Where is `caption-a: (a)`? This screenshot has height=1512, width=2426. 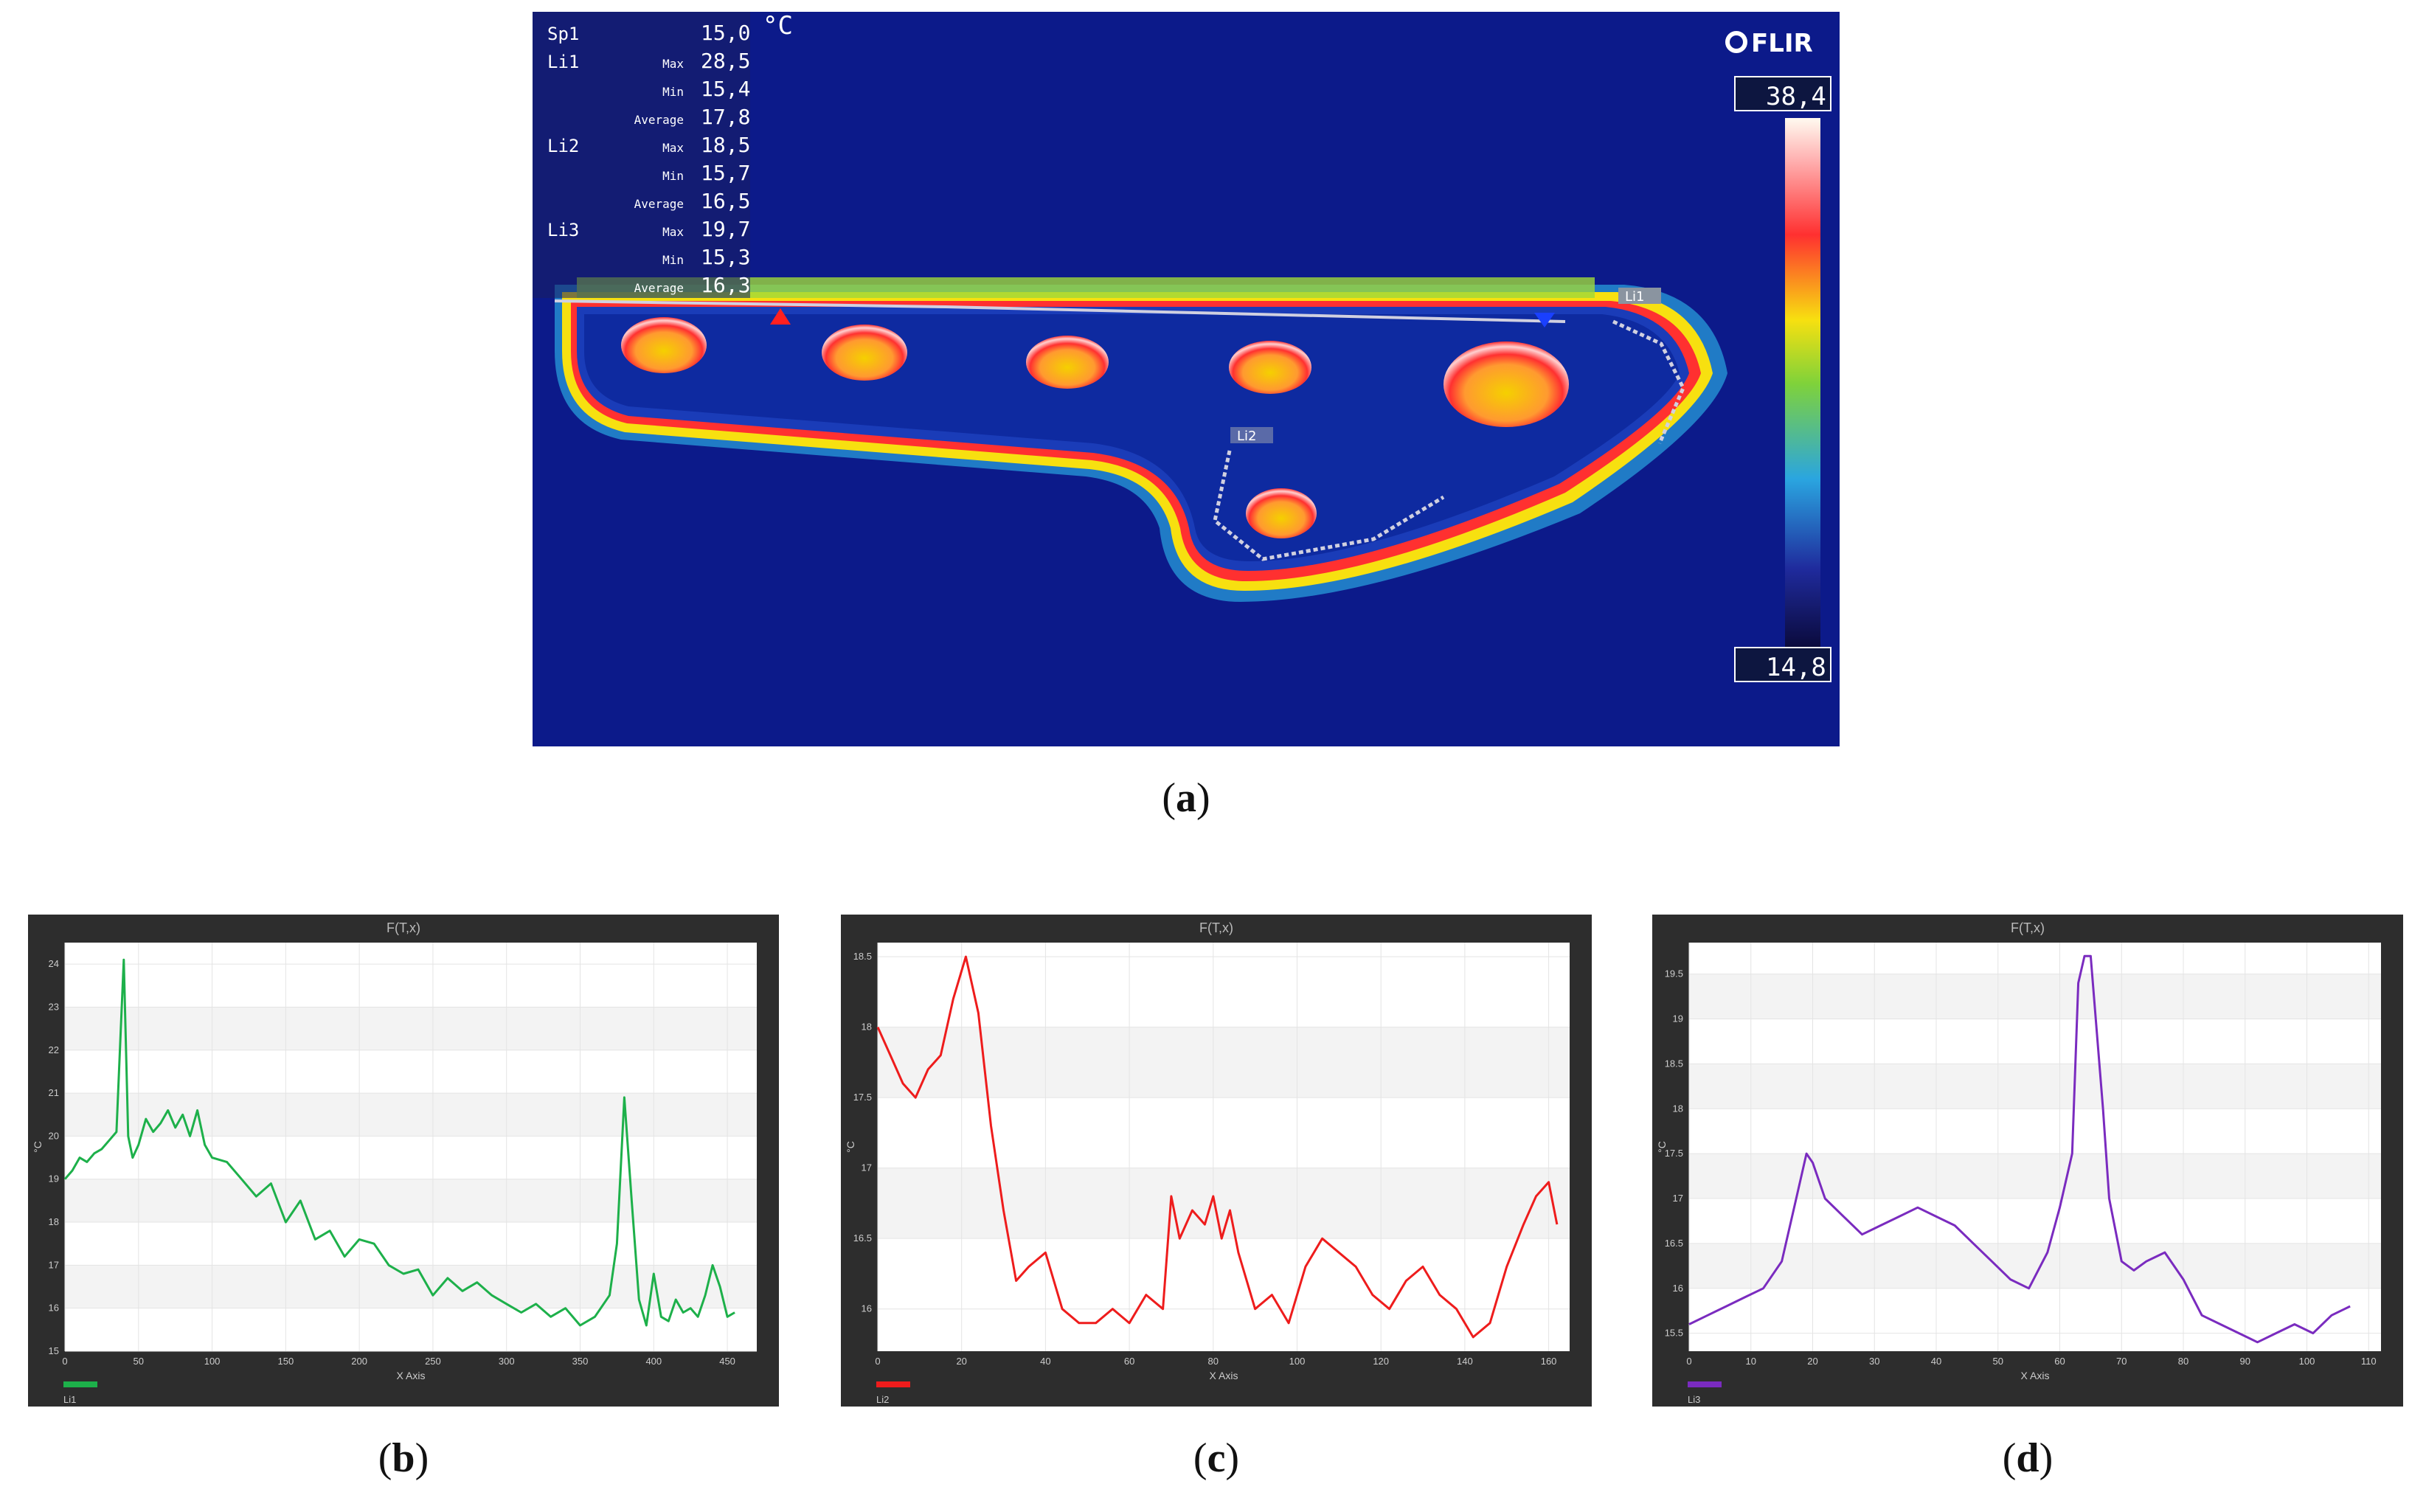
caption-a: (a) is located at coordinates (1186, 798).